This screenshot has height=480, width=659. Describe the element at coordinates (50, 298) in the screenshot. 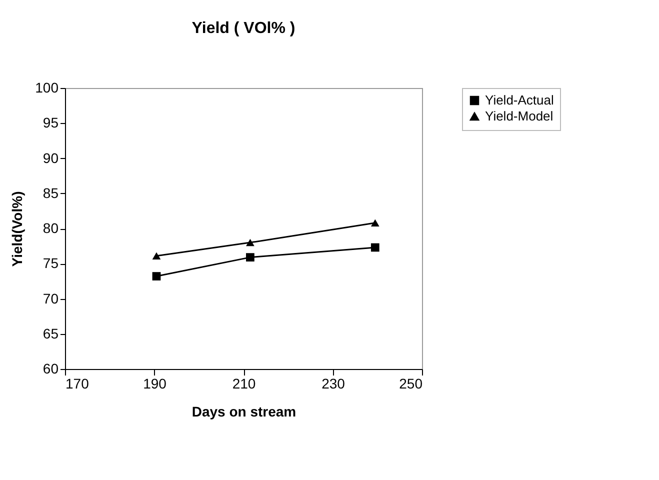

I see `y-tick-label: 70` at that location.